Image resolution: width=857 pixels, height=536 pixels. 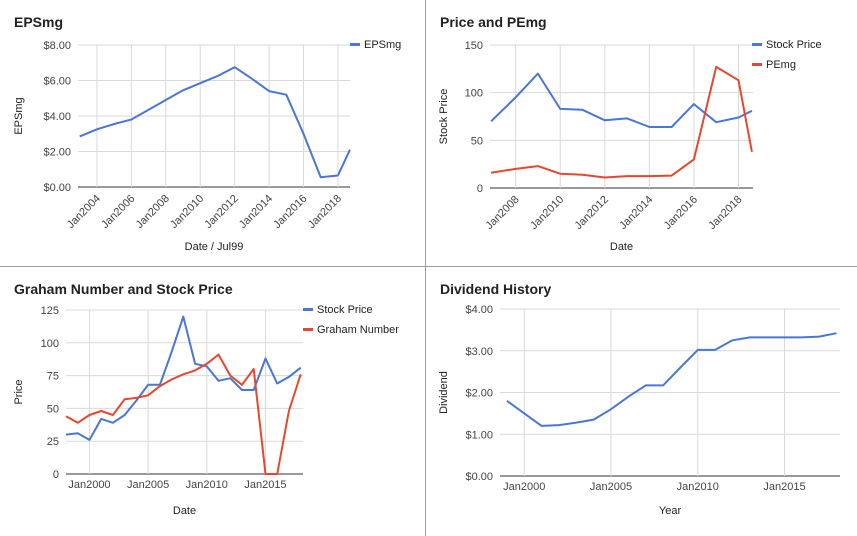 I want to click on chart-title: Dividend History, so click(x=496, y=289).